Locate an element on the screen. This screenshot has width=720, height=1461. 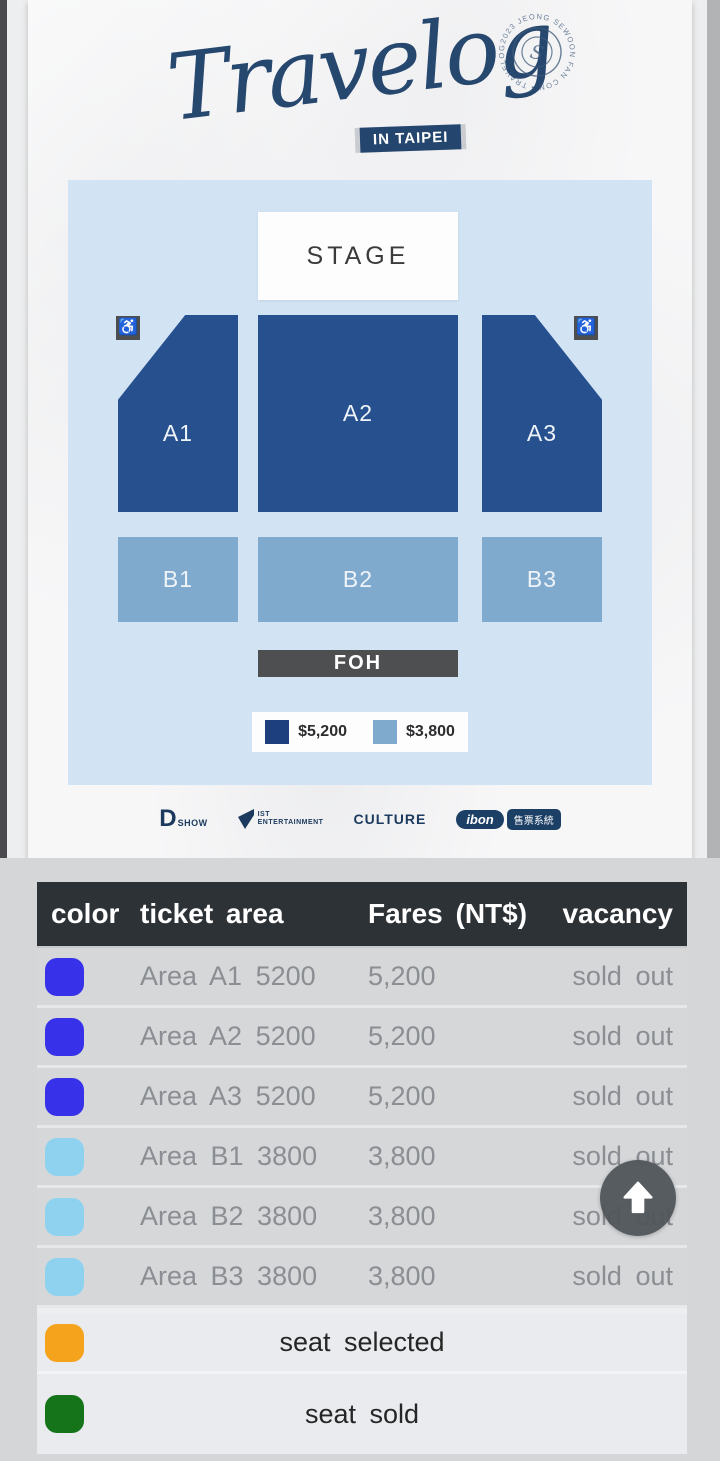
table-row-area-b3: Area B3 3800 3,800 sold out is located at coordinates (362, 1278).